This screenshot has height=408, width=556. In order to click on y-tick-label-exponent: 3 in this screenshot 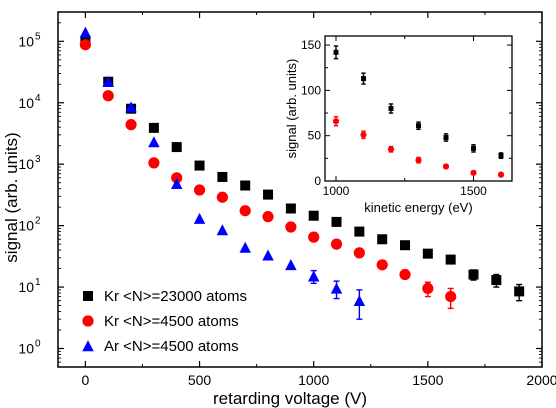, I will do `click(38, 159)`.